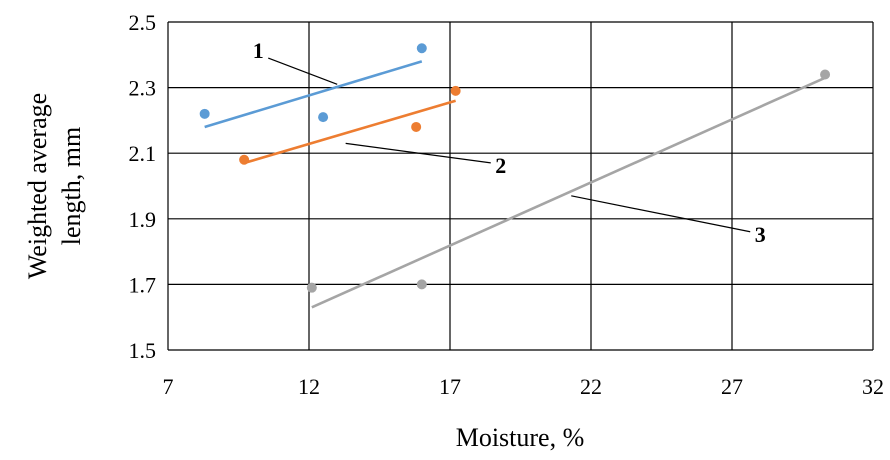  What do you see at coordinates (309, 386) in the screenshot?
I see `x-tick-label: 12` at bounding box center [309, 386].